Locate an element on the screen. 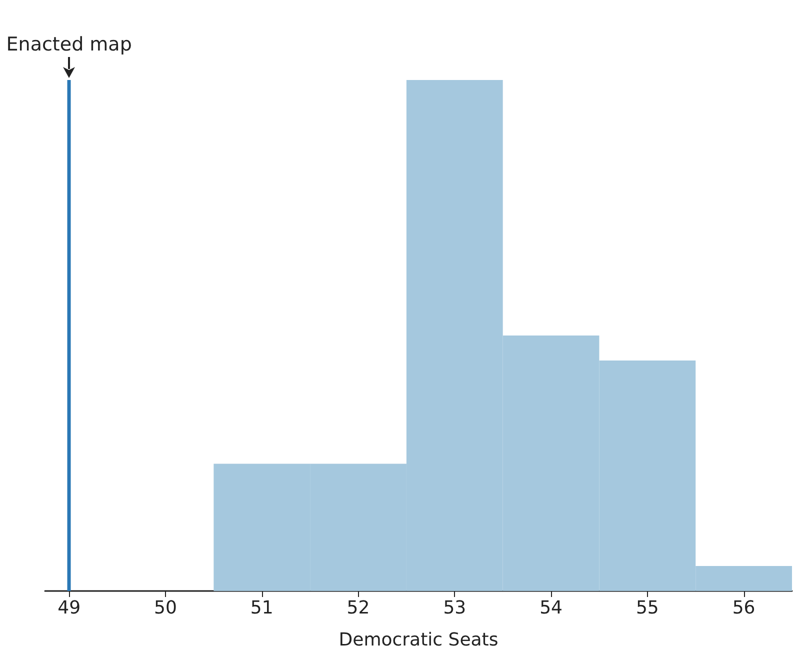 Image resolution: width=807 pixels, height=663 pixels. x-tick-label: 51 is located at coordinates (262, 608).